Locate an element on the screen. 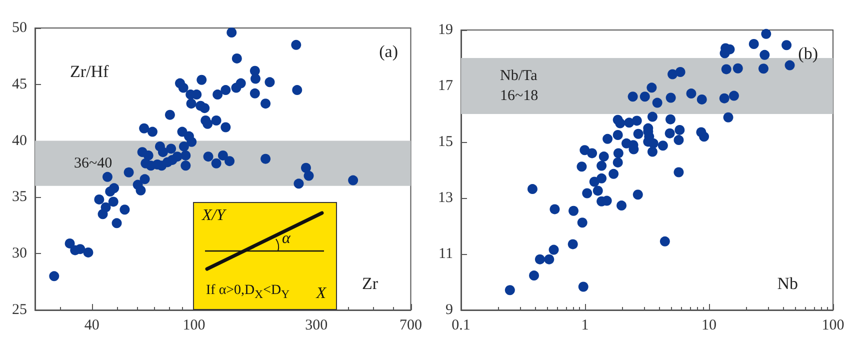  annotation: If α>0,D$_{X}$<D$_{Y}$ is located at coordinates (248, 292).